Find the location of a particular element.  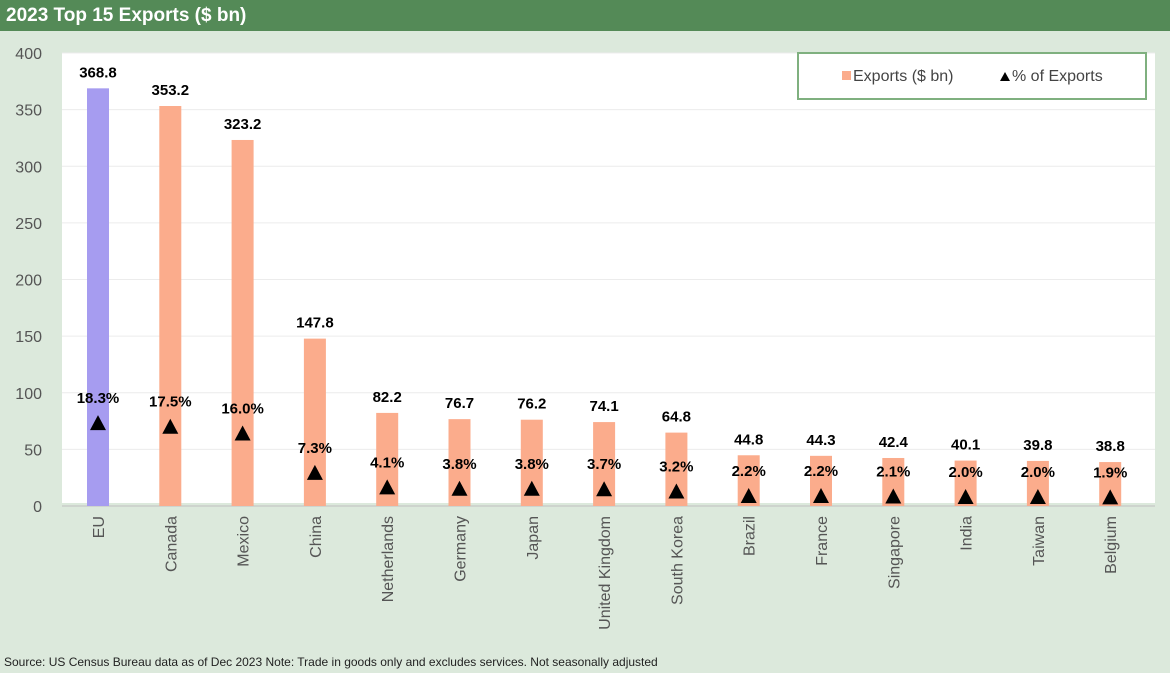

bar-value-label: 147.8 is located at coordinates (315, 323).